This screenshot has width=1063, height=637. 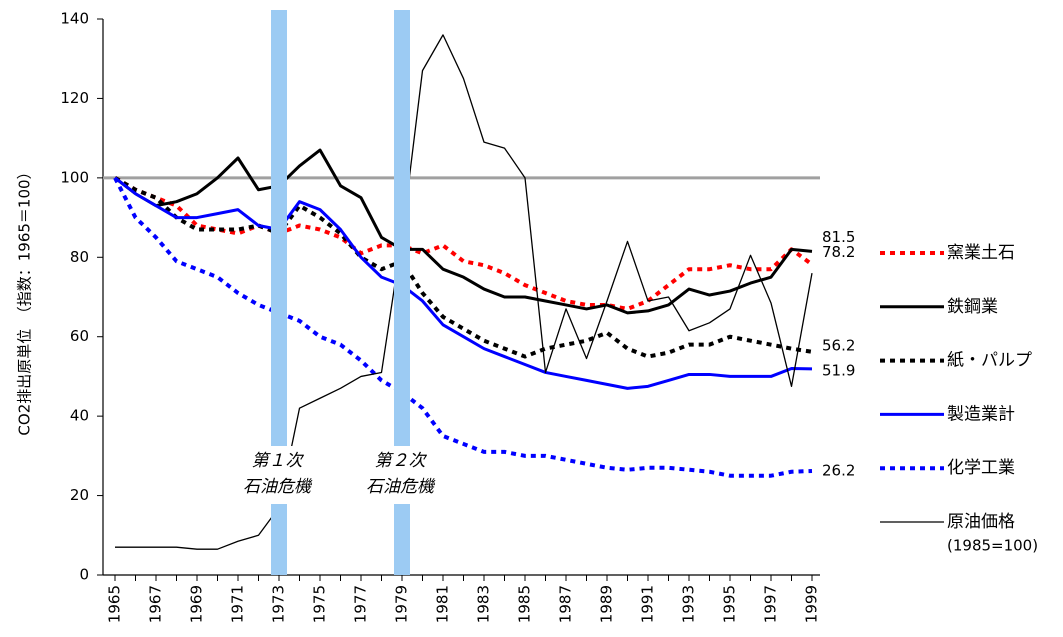 I want to click on x-tick-label: 1999, so click(x=812, y=604).